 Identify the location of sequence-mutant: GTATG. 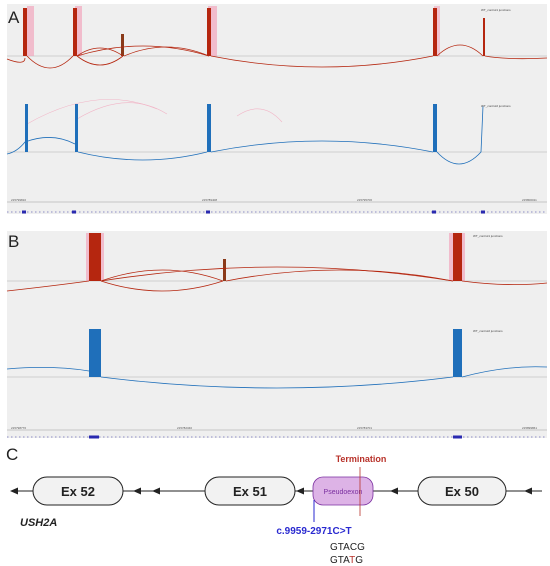
(346, 560).